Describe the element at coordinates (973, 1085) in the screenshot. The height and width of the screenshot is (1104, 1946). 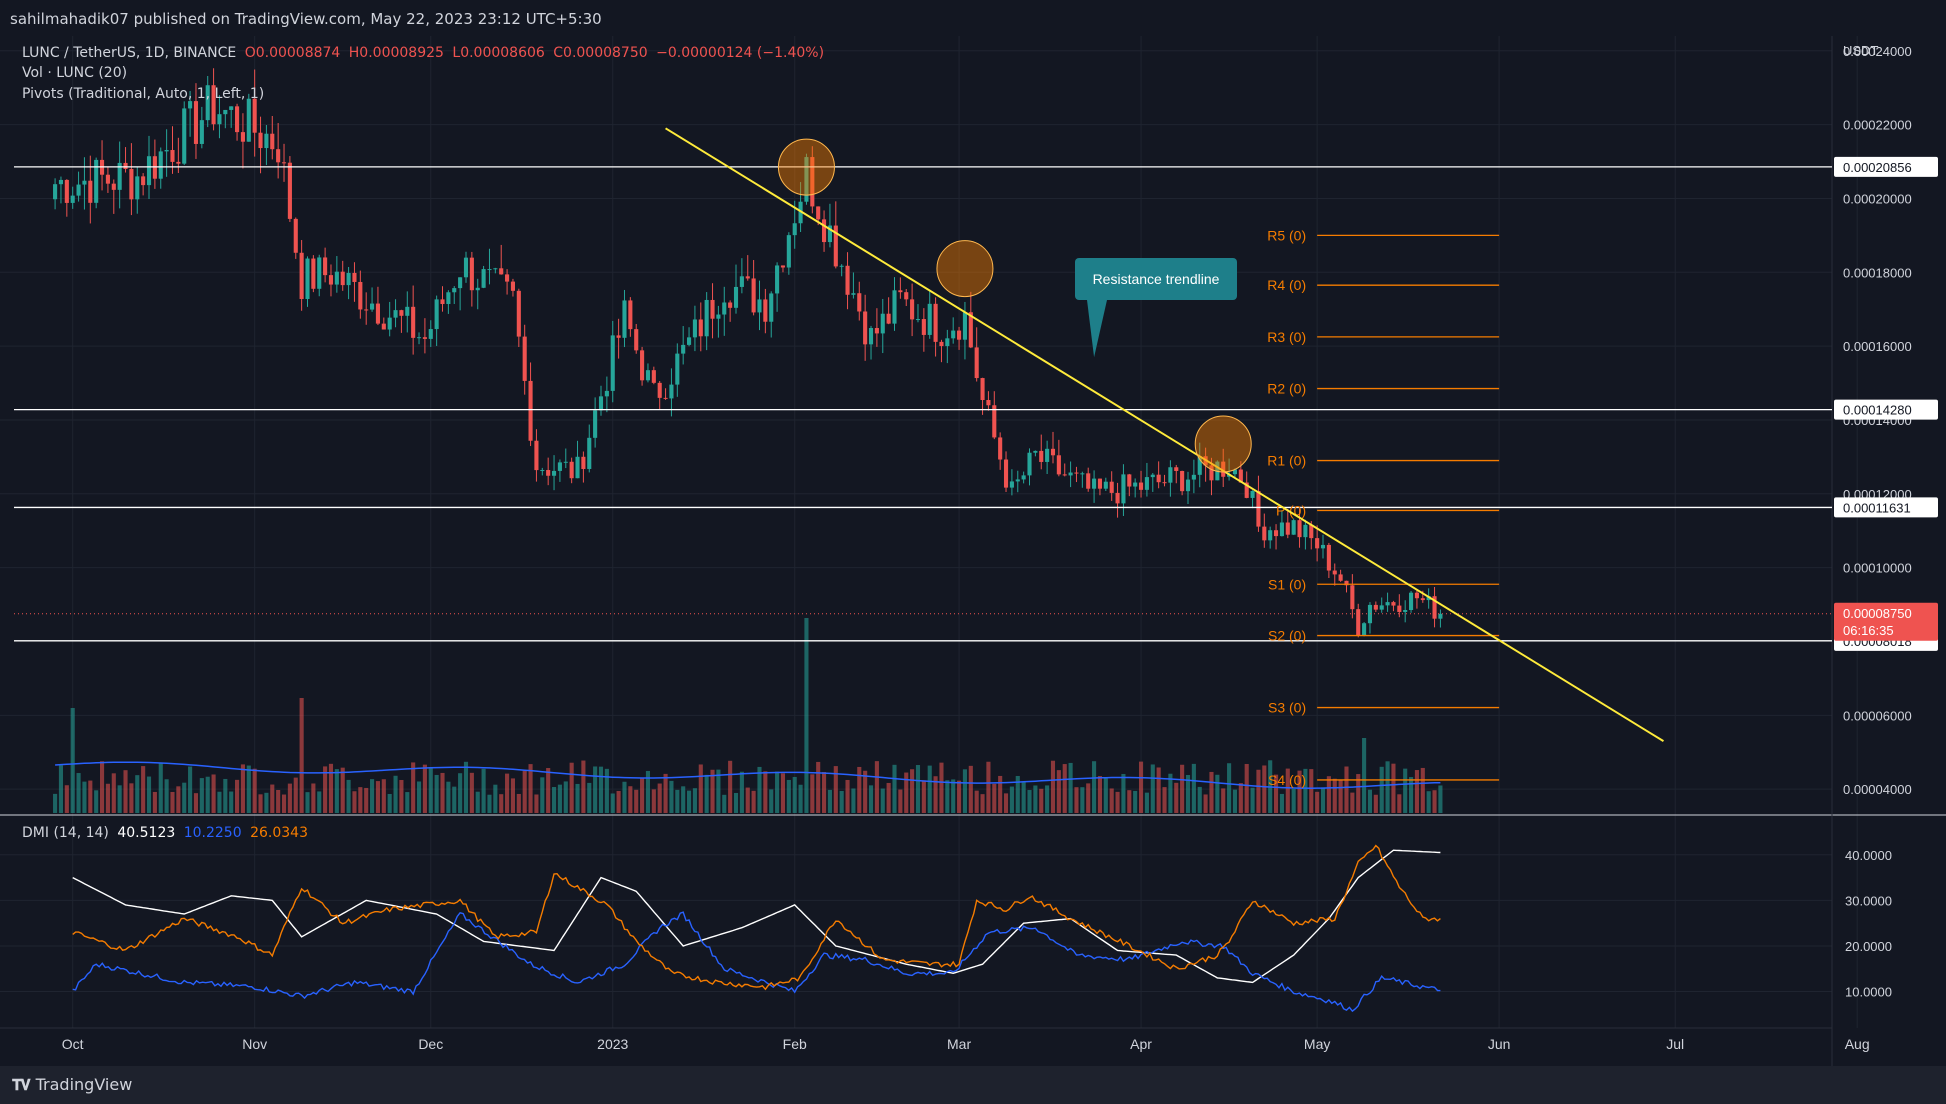
I see `footer-bar` at that location.